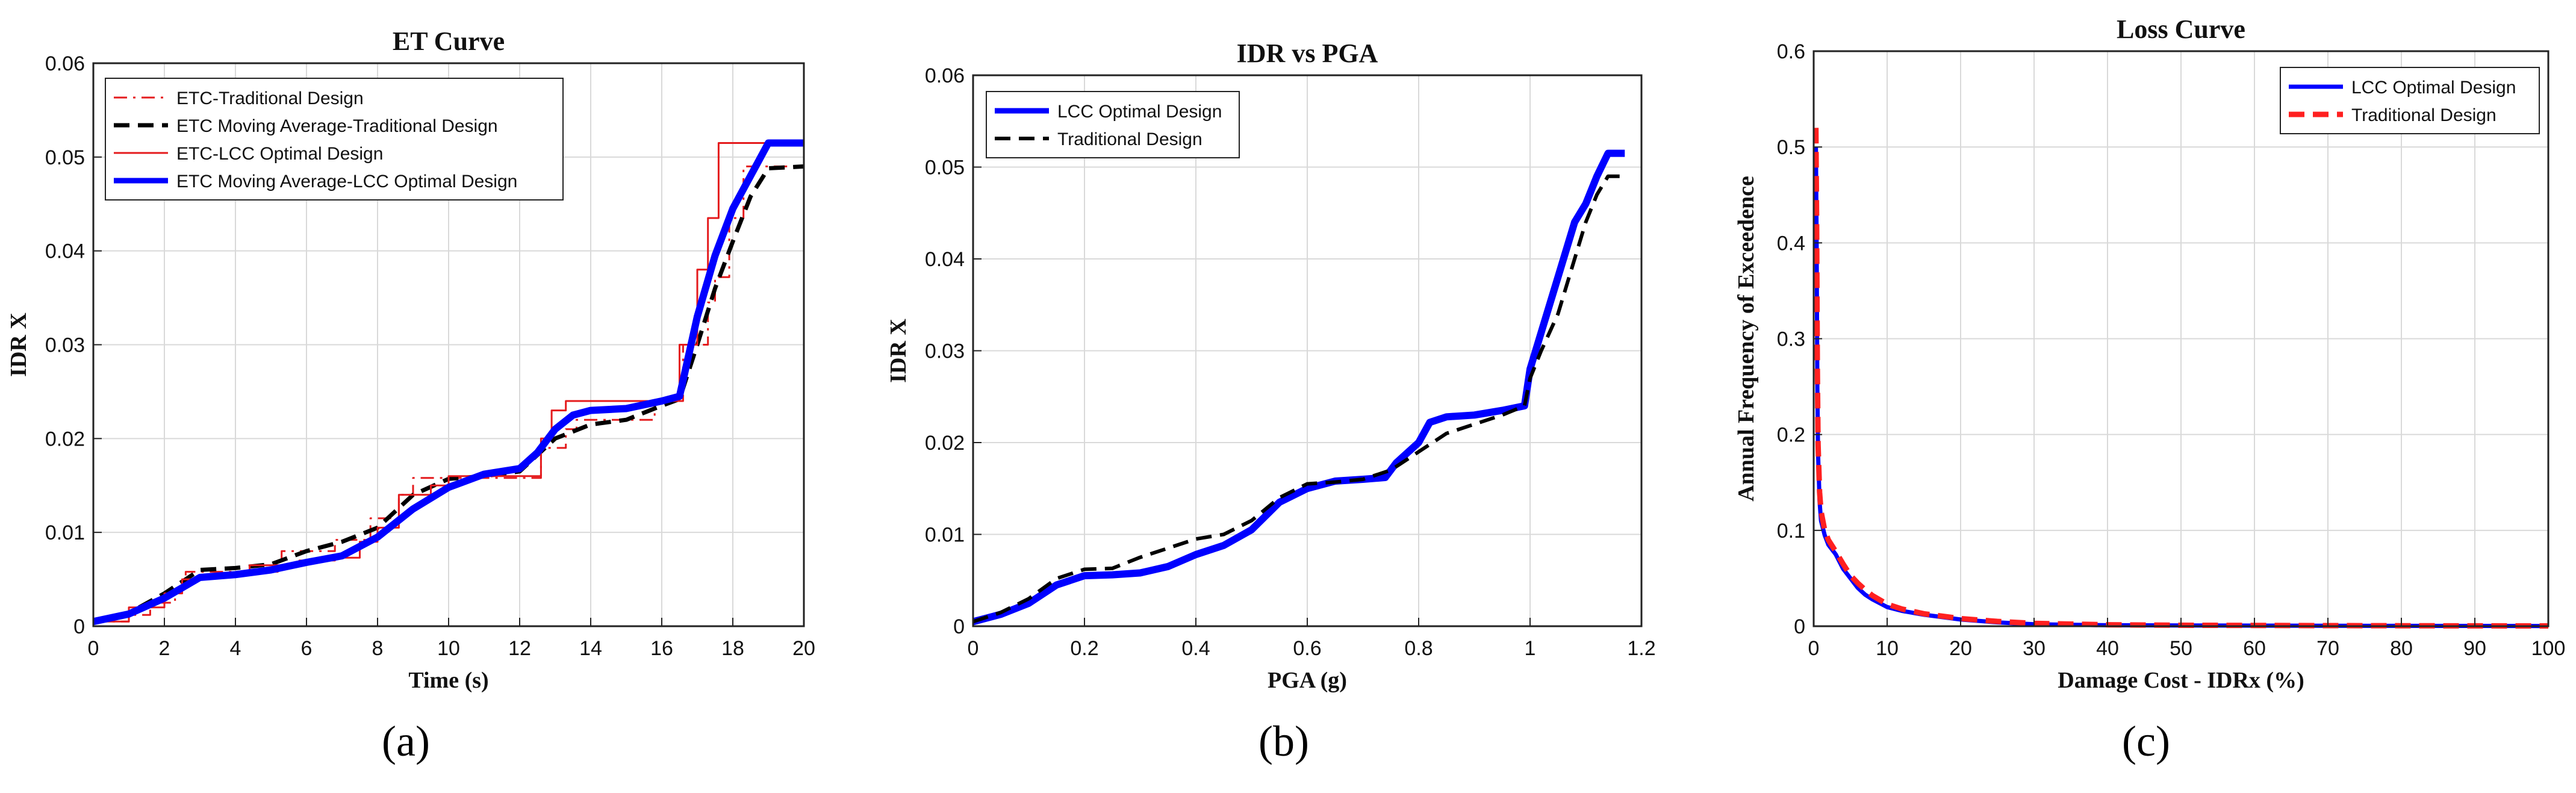 The image size is (2576, 793). I want to click on x-tick-label: 50, so click(2181, 648).